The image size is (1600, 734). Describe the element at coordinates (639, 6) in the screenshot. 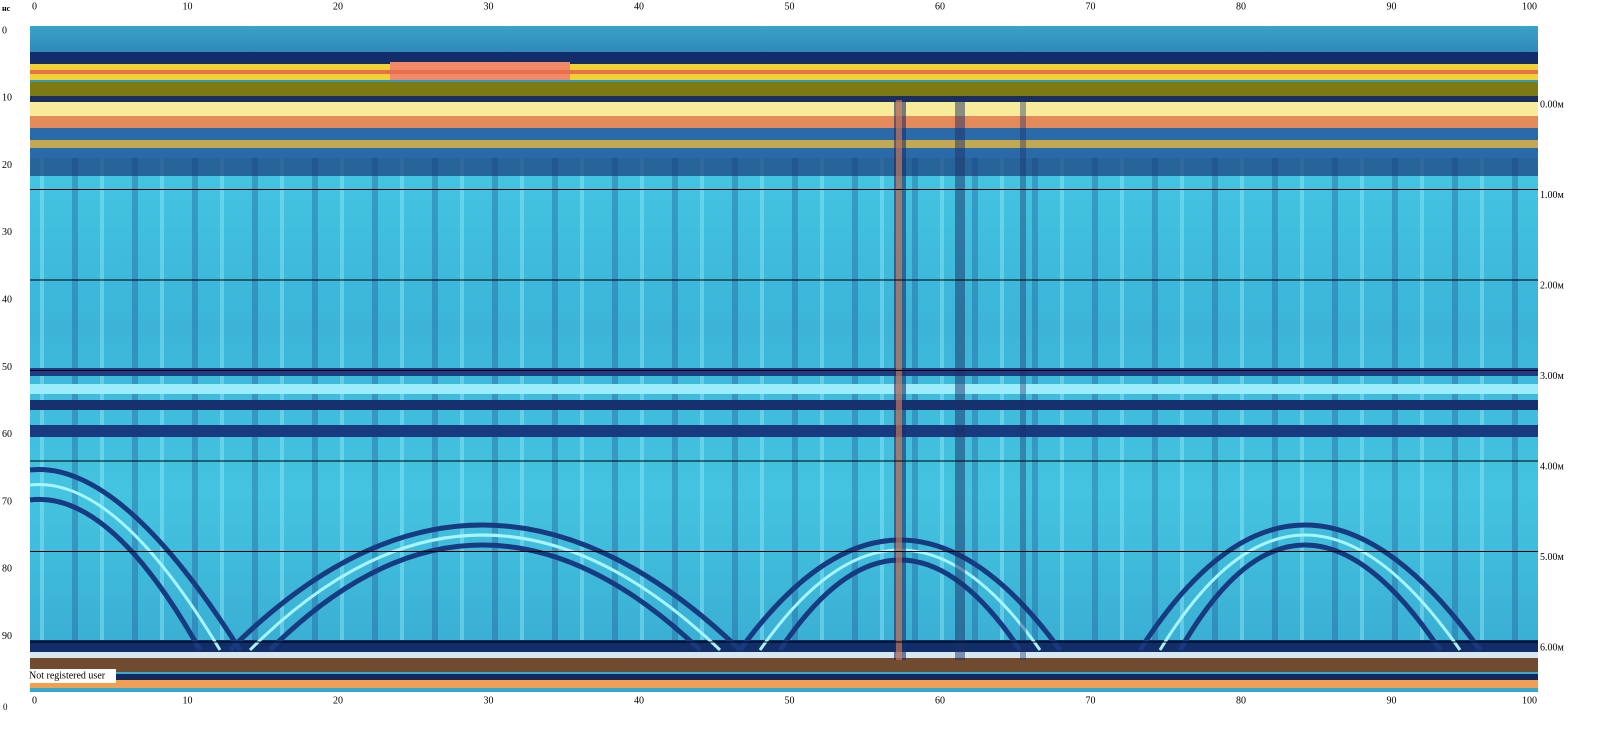

I see `top-tick-label: 40` at that location.